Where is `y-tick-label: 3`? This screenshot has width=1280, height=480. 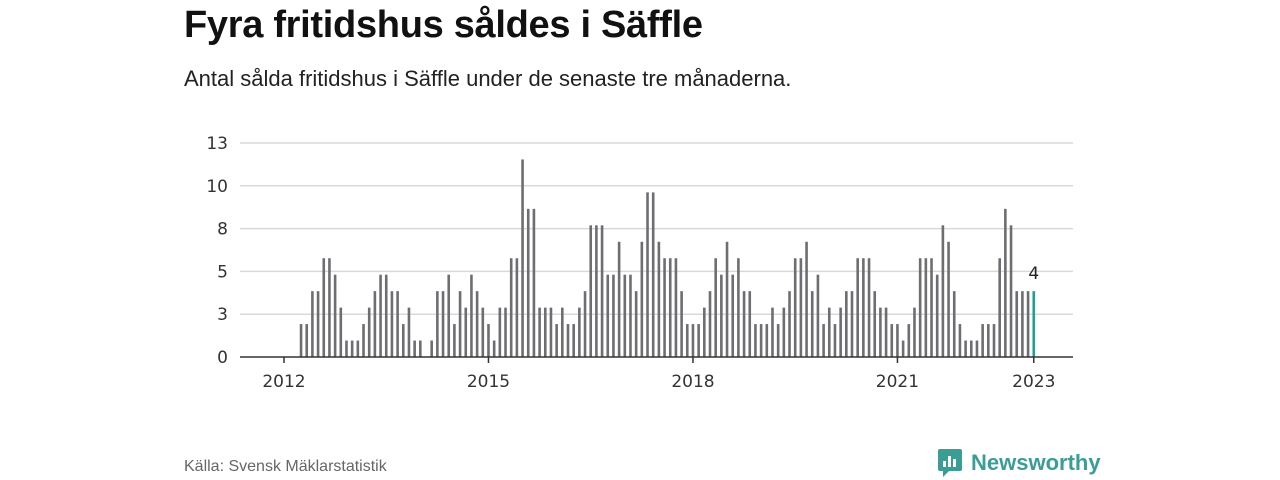
y-tick-label: 3 is located at coordinates (222, 315).